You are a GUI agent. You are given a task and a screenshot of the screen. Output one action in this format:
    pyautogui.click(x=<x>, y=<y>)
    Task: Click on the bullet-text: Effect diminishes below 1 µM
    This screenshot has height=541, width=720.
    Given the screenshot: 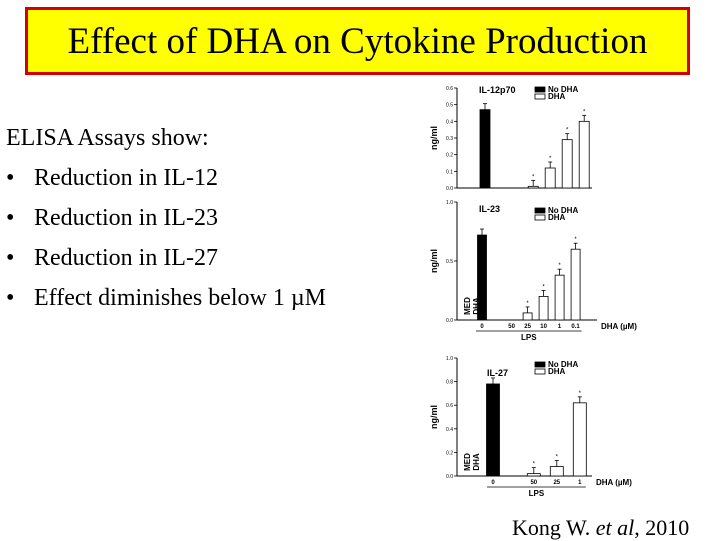 What is the action you would take?
    pyautogui.click(x=180, y=298)
    